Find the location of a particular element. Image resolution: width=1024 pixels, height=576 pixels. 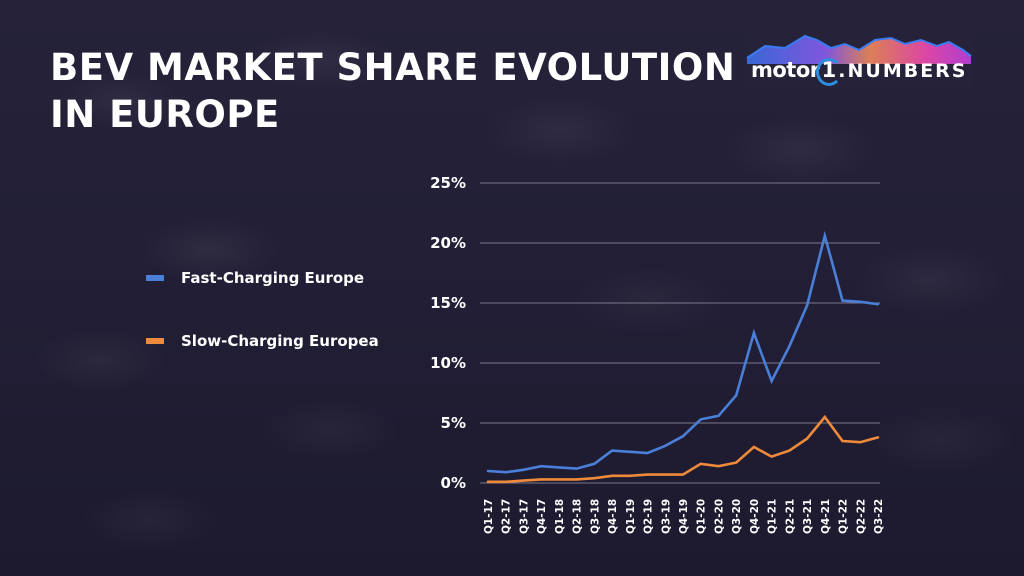

x-tick-label: Q2-22 is located at coordinates (861, 516).